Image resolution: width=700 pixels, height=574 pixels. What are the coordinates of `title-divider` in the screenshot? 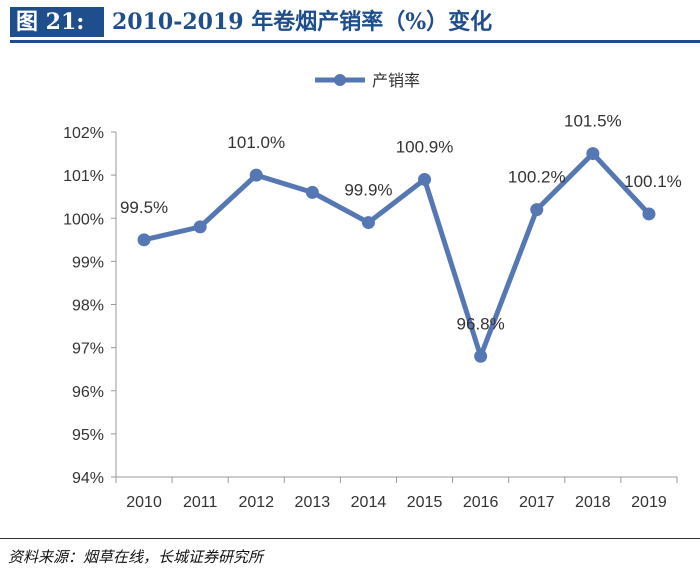 It's located at (355, 41).